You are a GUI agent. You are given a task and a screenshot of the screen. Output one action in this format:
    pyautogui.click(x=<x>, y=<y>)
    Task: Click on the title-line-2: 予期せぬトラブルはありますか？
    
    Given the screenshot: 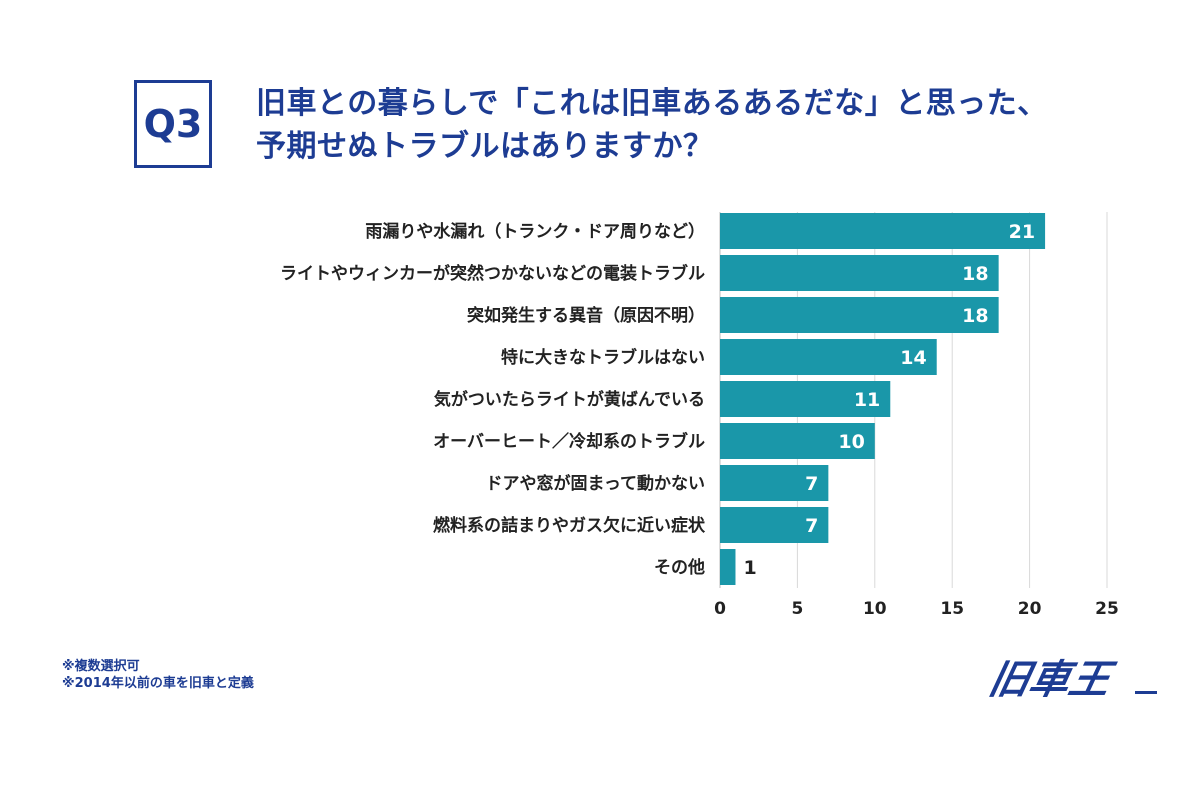 What is the action you would take?
    pyautogui.click(x=485, y=146)
    